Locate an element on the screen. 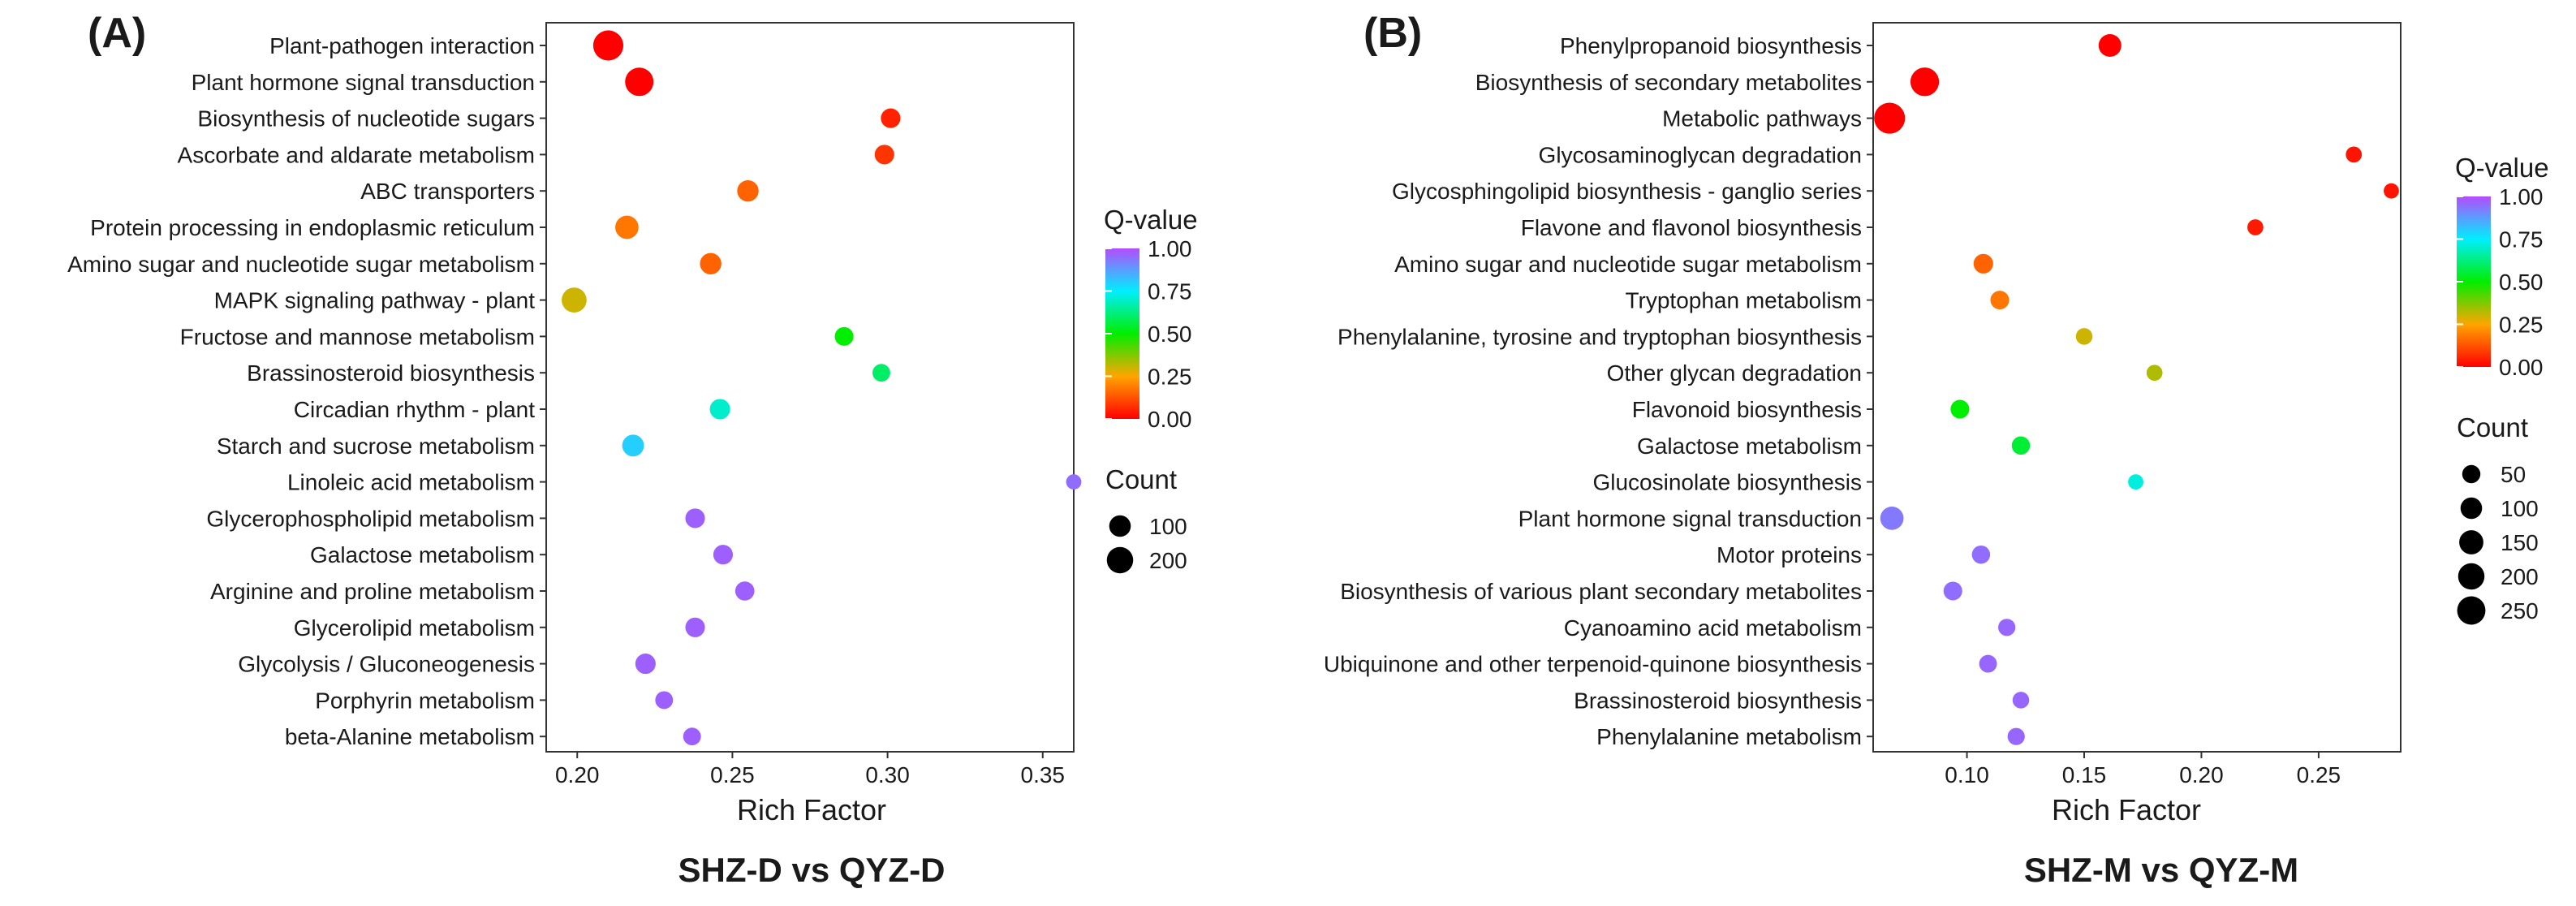 The image size is (2576, 906). panel-b-y-ticks is located at coordinates (1870, 391).